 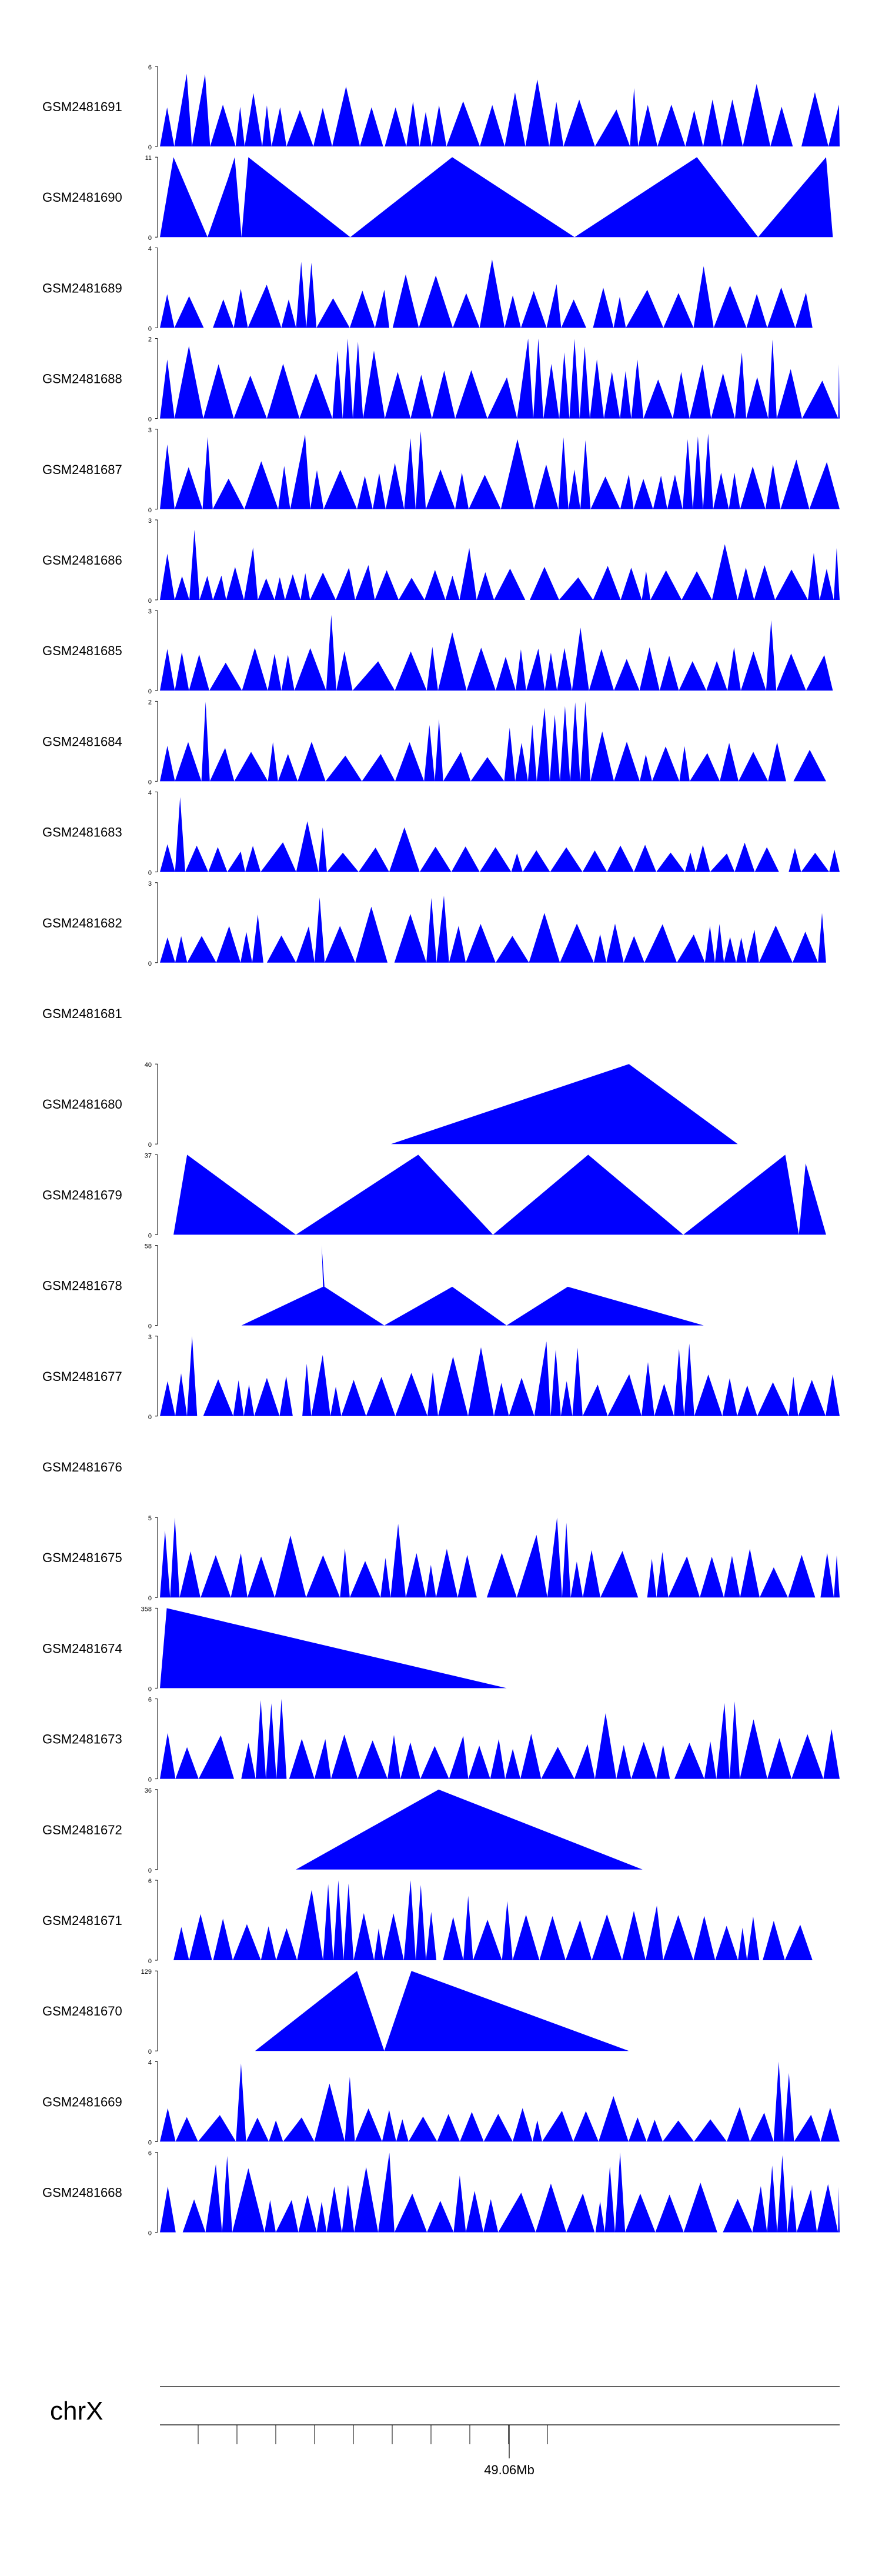 What do you see at coordinates (82, 2192) in the screenshot?
I see `track-label: GSM2481668` at bounding box center [82, 2192].